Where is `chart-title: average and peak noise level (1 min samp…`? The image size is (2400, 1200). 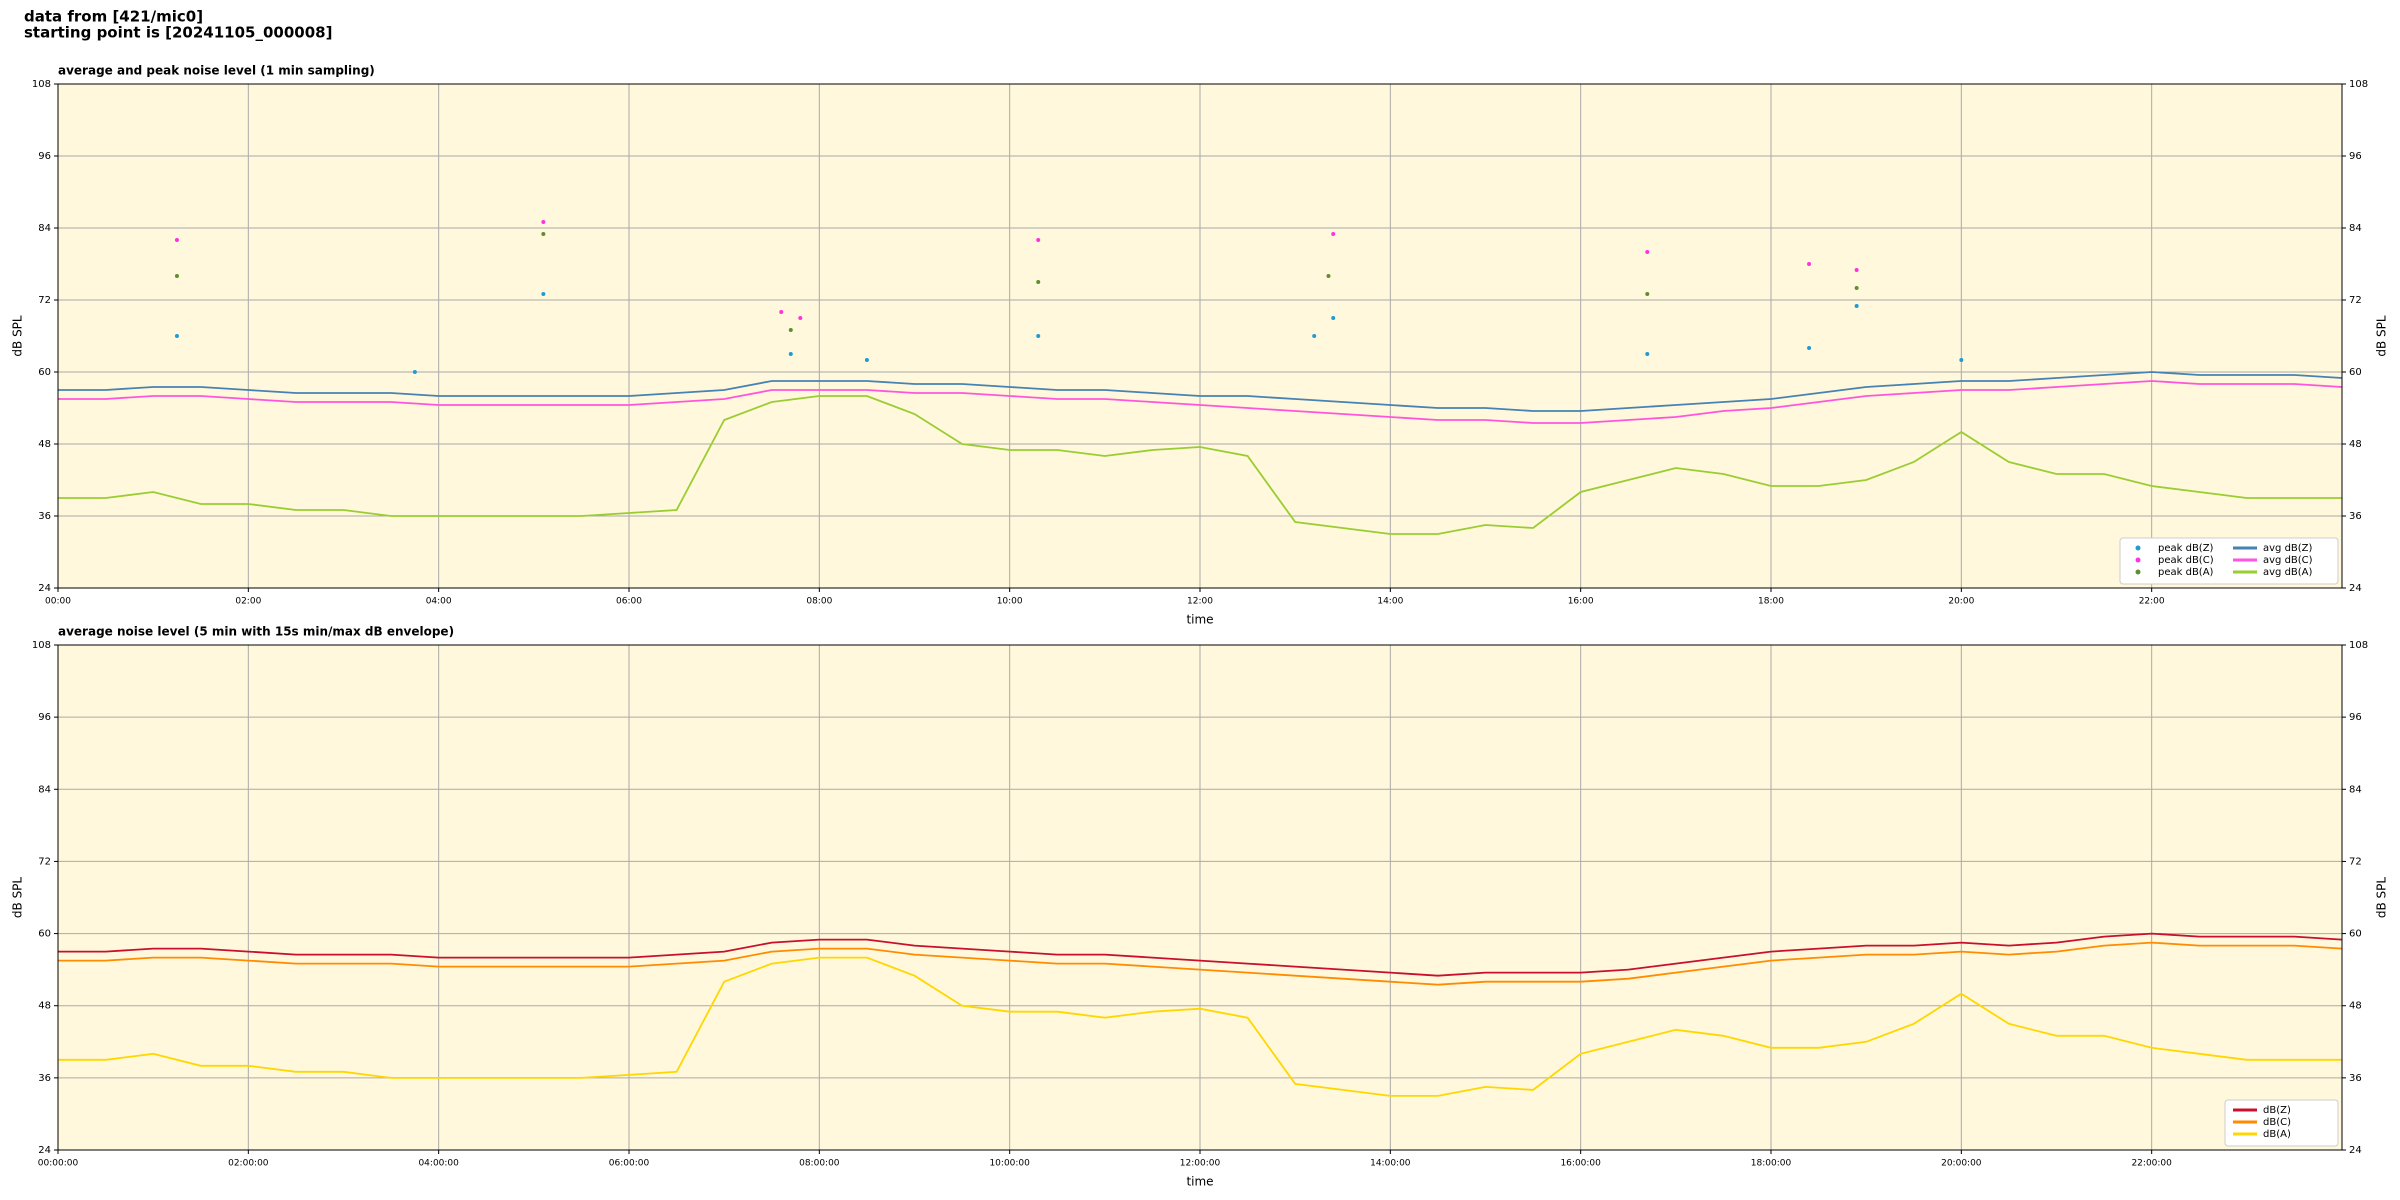 chart-title: average and peak noise level (1 min samp… is located at coordinates (216, 71).